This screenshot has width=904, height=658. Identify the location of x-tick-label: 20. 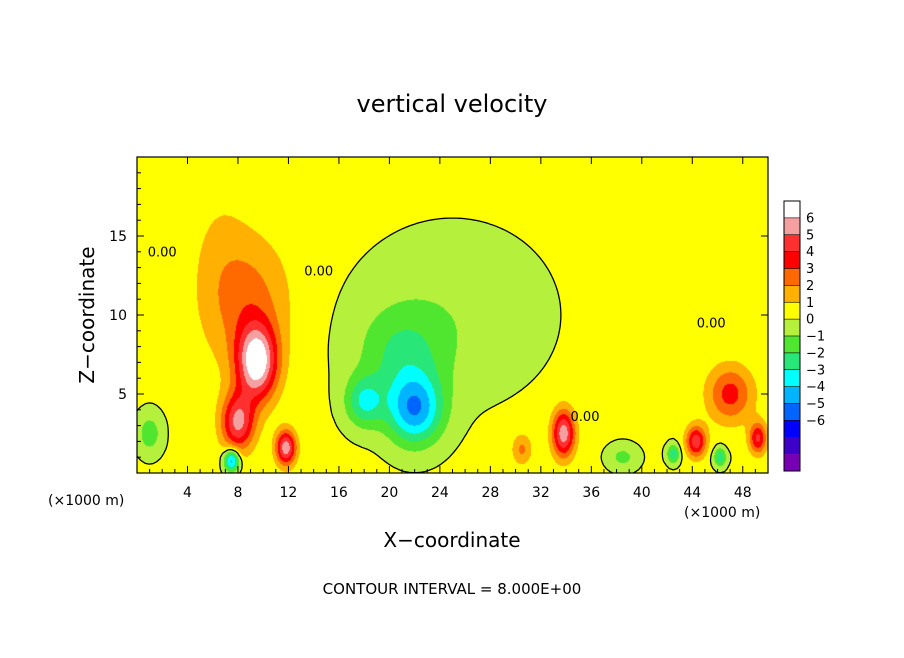
(389, 493).